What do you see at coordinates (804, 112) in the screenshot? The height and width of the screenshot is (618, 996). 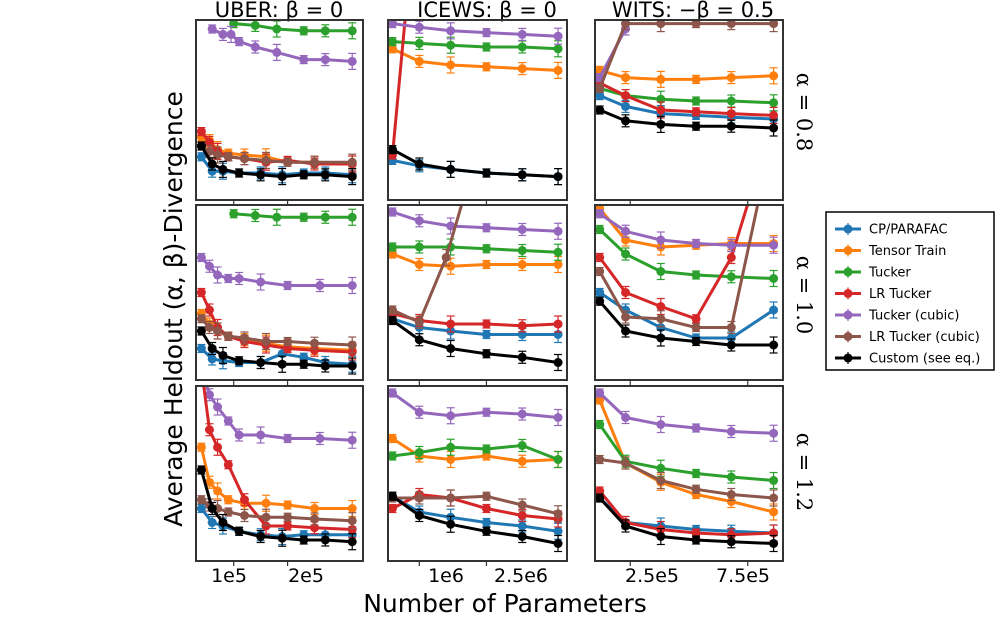 I see `row-label-alpha-0-8: α = 0.8` at bounding box center [804, 112].